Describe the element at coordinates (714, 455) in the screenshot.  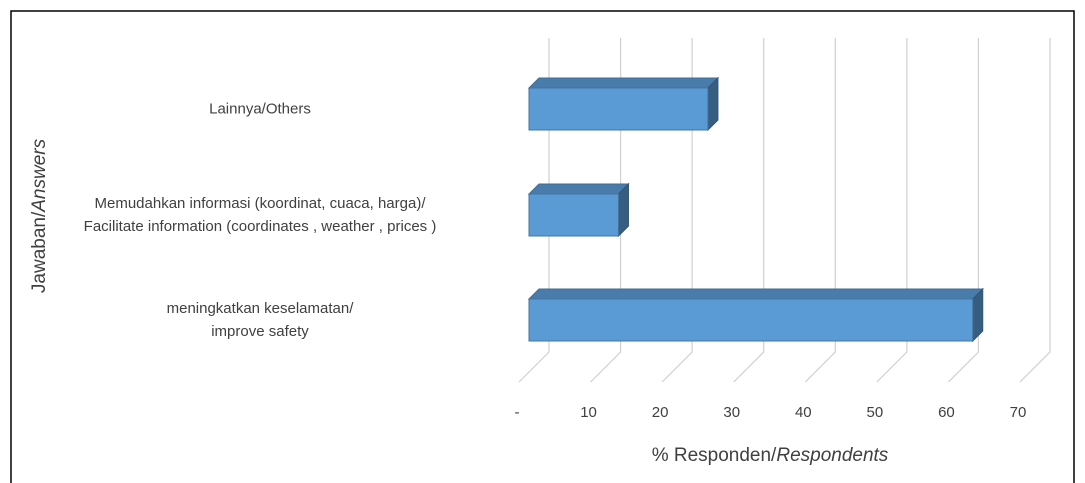
I see `x-axis-title-part: % Responden/` at that location.